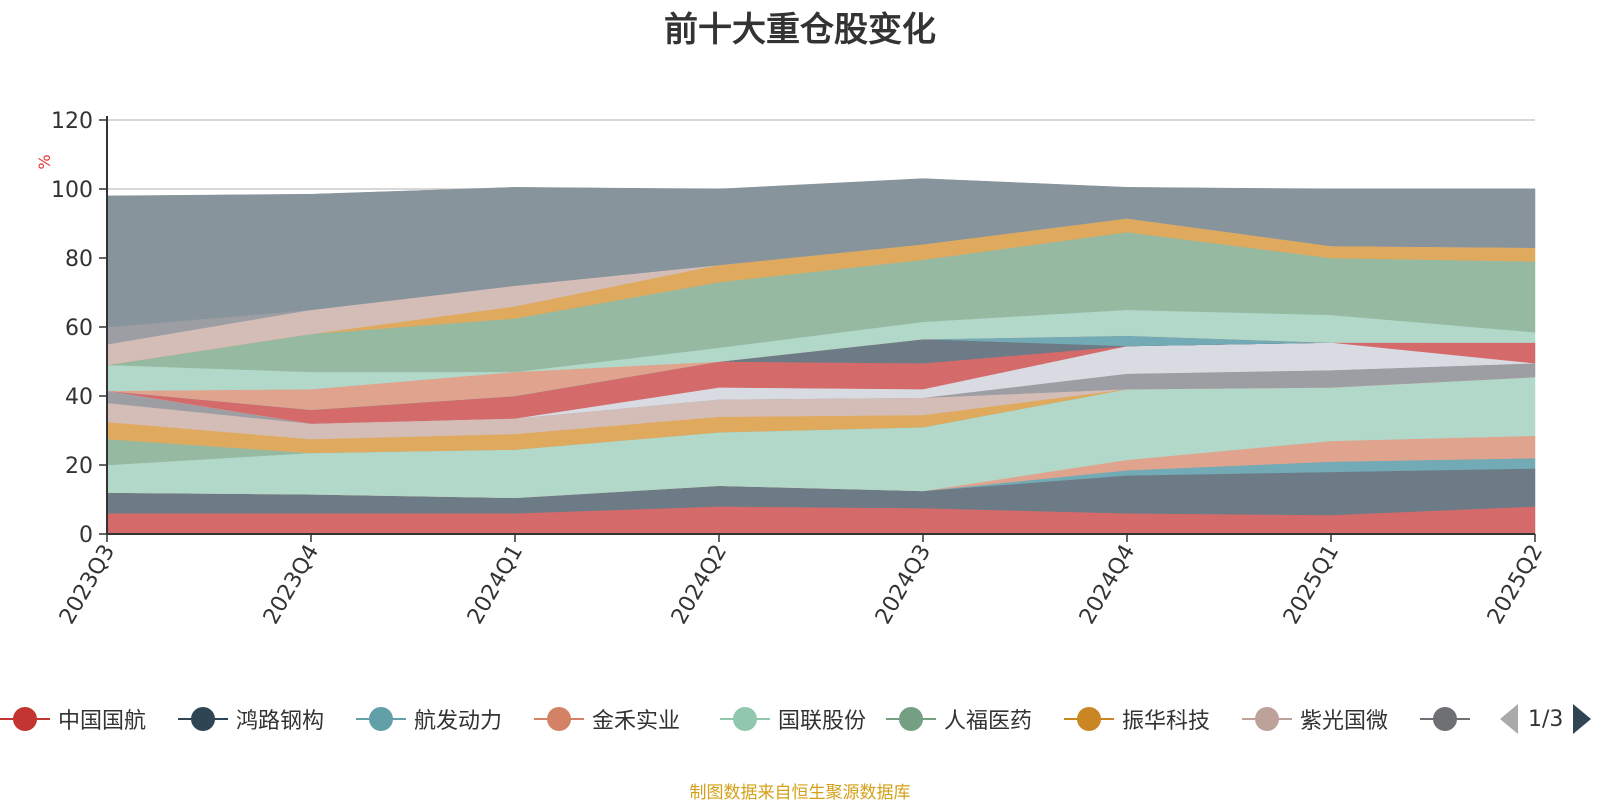  I want to click on legend-pager: 1/3, so click(1546, 719).